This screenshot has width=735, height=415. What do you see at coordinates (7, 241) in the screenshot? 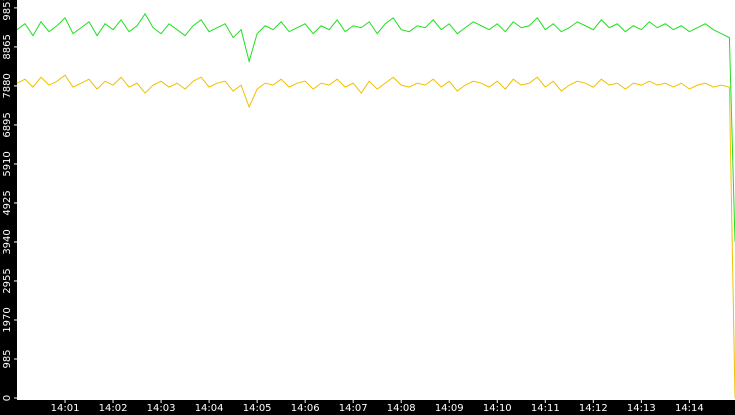
I see `y-tick-label: 3940` at bounding box center [7, 241].